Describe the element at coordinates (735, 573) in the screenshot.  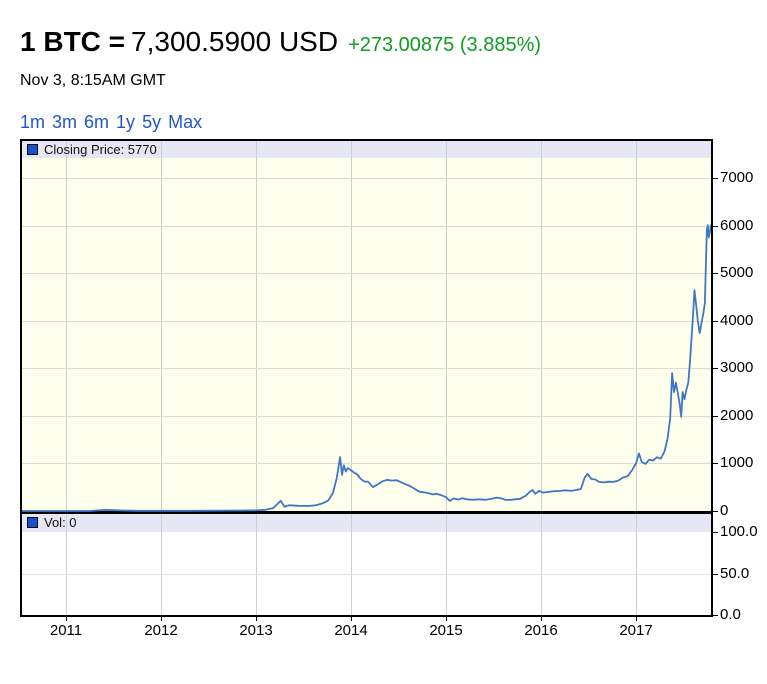
I see `volume-axis-label: 50.0` at that location.